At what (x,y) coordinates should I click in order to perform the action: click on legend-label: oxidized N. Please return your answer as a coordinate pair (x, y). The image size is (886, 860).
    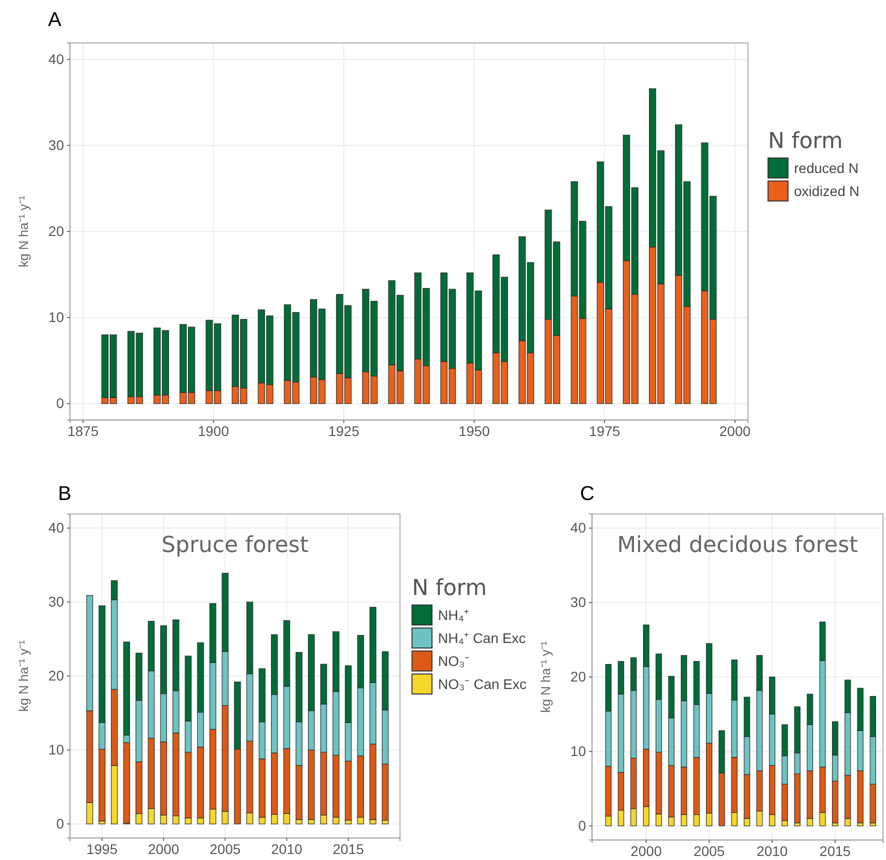
    Looking at the image, I should click on (827, 191).